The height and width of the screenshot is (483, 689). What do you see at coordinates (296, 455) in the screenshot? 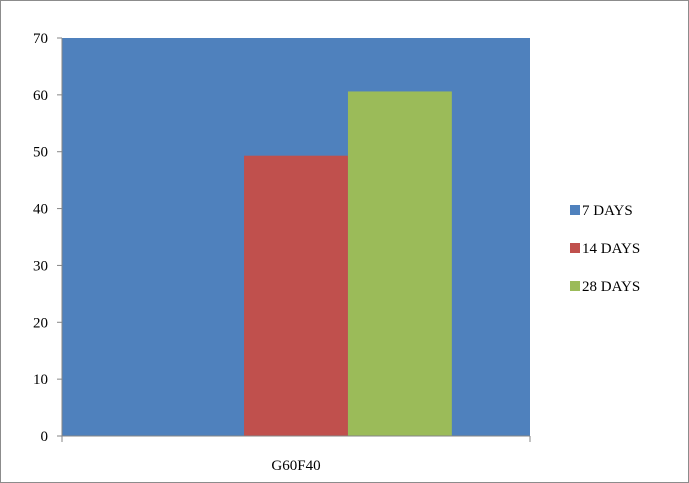
I see `x-ticks: G60F40` at bounding box center [296, 455].